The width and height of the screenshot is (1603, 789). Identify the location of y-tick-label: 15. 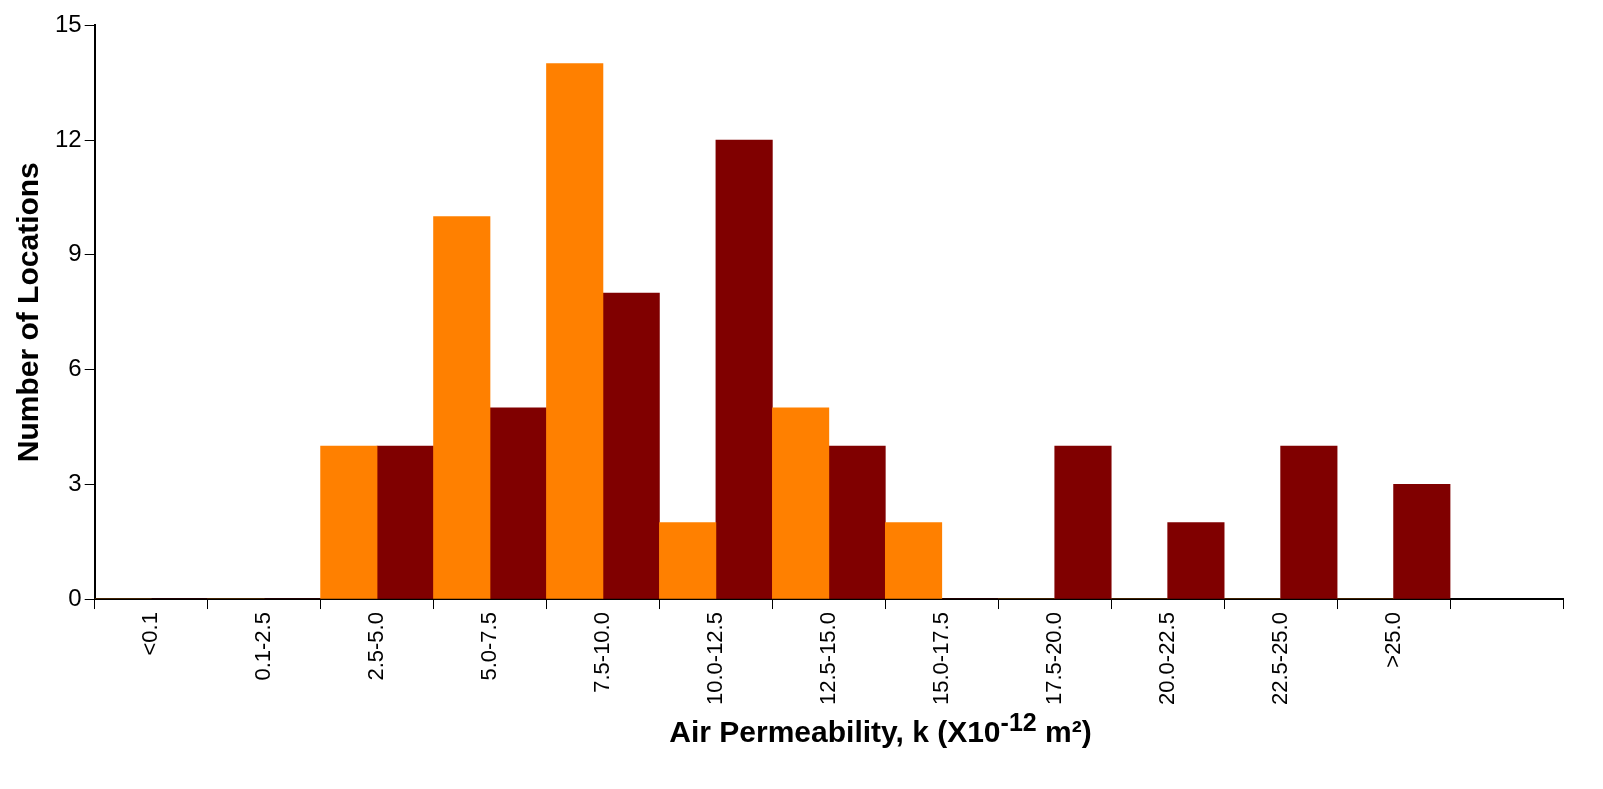
(68, 24).